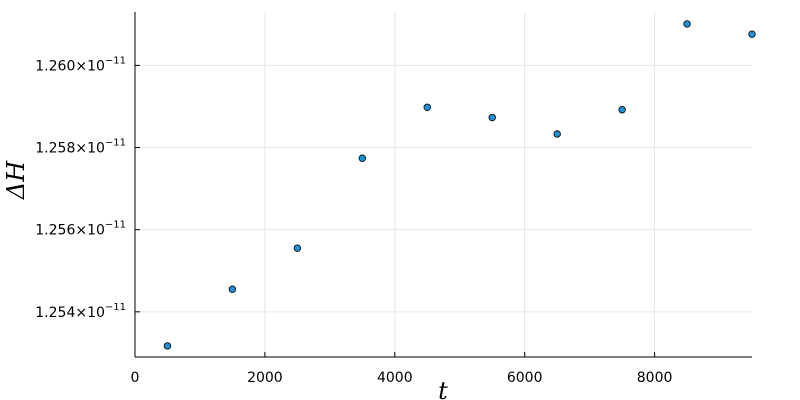 The height and width of the screenshot is (400, 800). What do you see at coordinates (443, 388) in the screenshot?
I see `x-axis-label: t` at bounding box center [443, 388].